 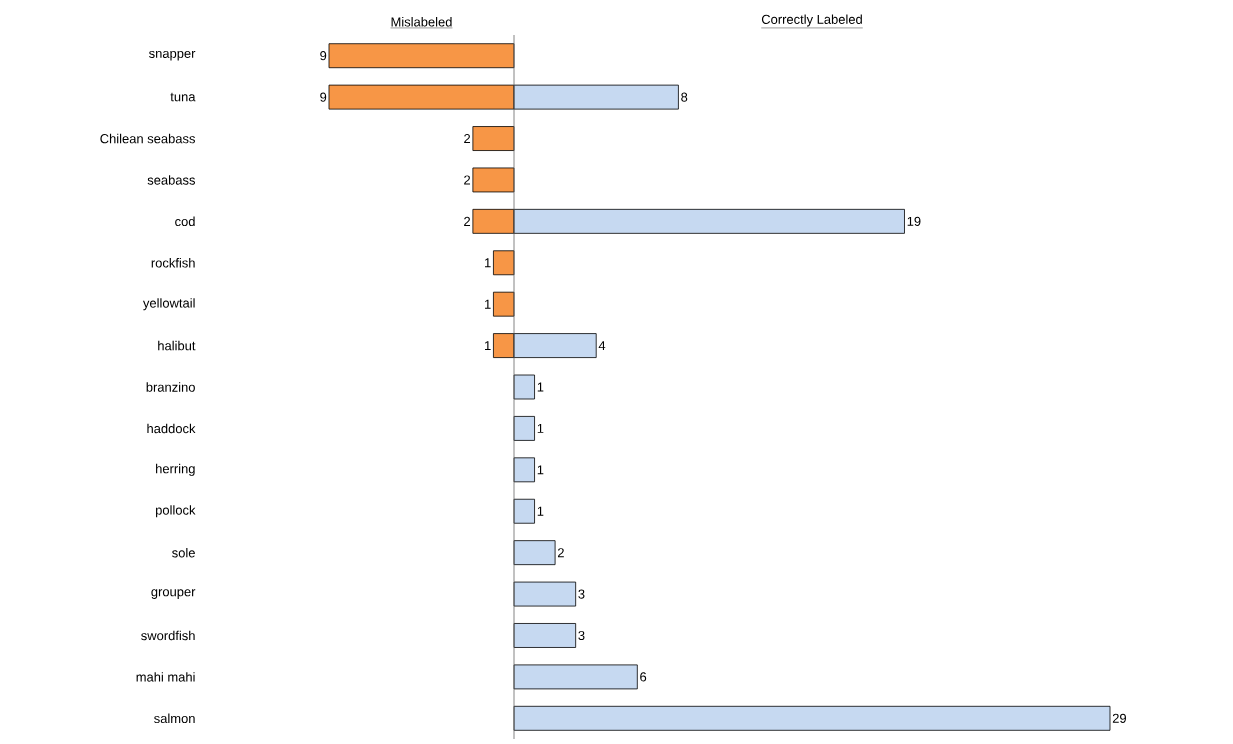 What do you see at coordinates (147, 138) in the screenshot?
I see `y-tick-label: Chilean seabass` at bounding box center [147, 138].